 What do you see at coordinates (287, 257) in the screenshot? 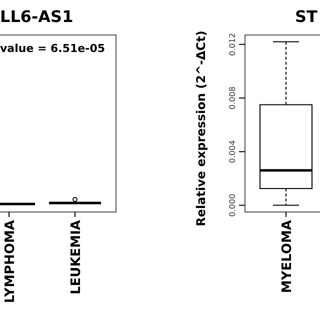
I see `x-tick-label: MYELOMA` at bounding box center [287, 257].